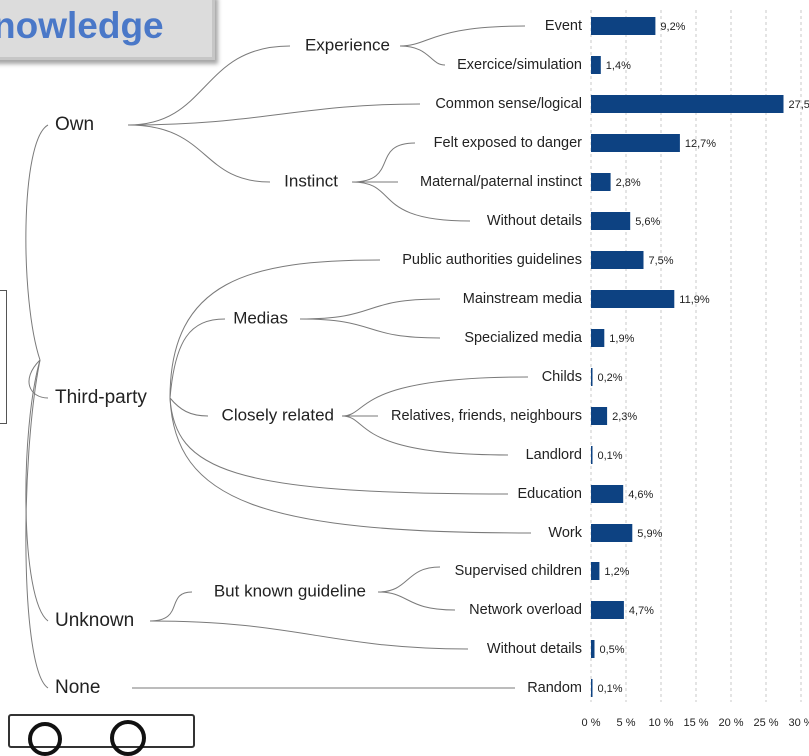 This screenshot has height=756, width=809. Describe the element at coordinates (523, 338) in the screenshot. I see `category-label: Specialized media` at that location.